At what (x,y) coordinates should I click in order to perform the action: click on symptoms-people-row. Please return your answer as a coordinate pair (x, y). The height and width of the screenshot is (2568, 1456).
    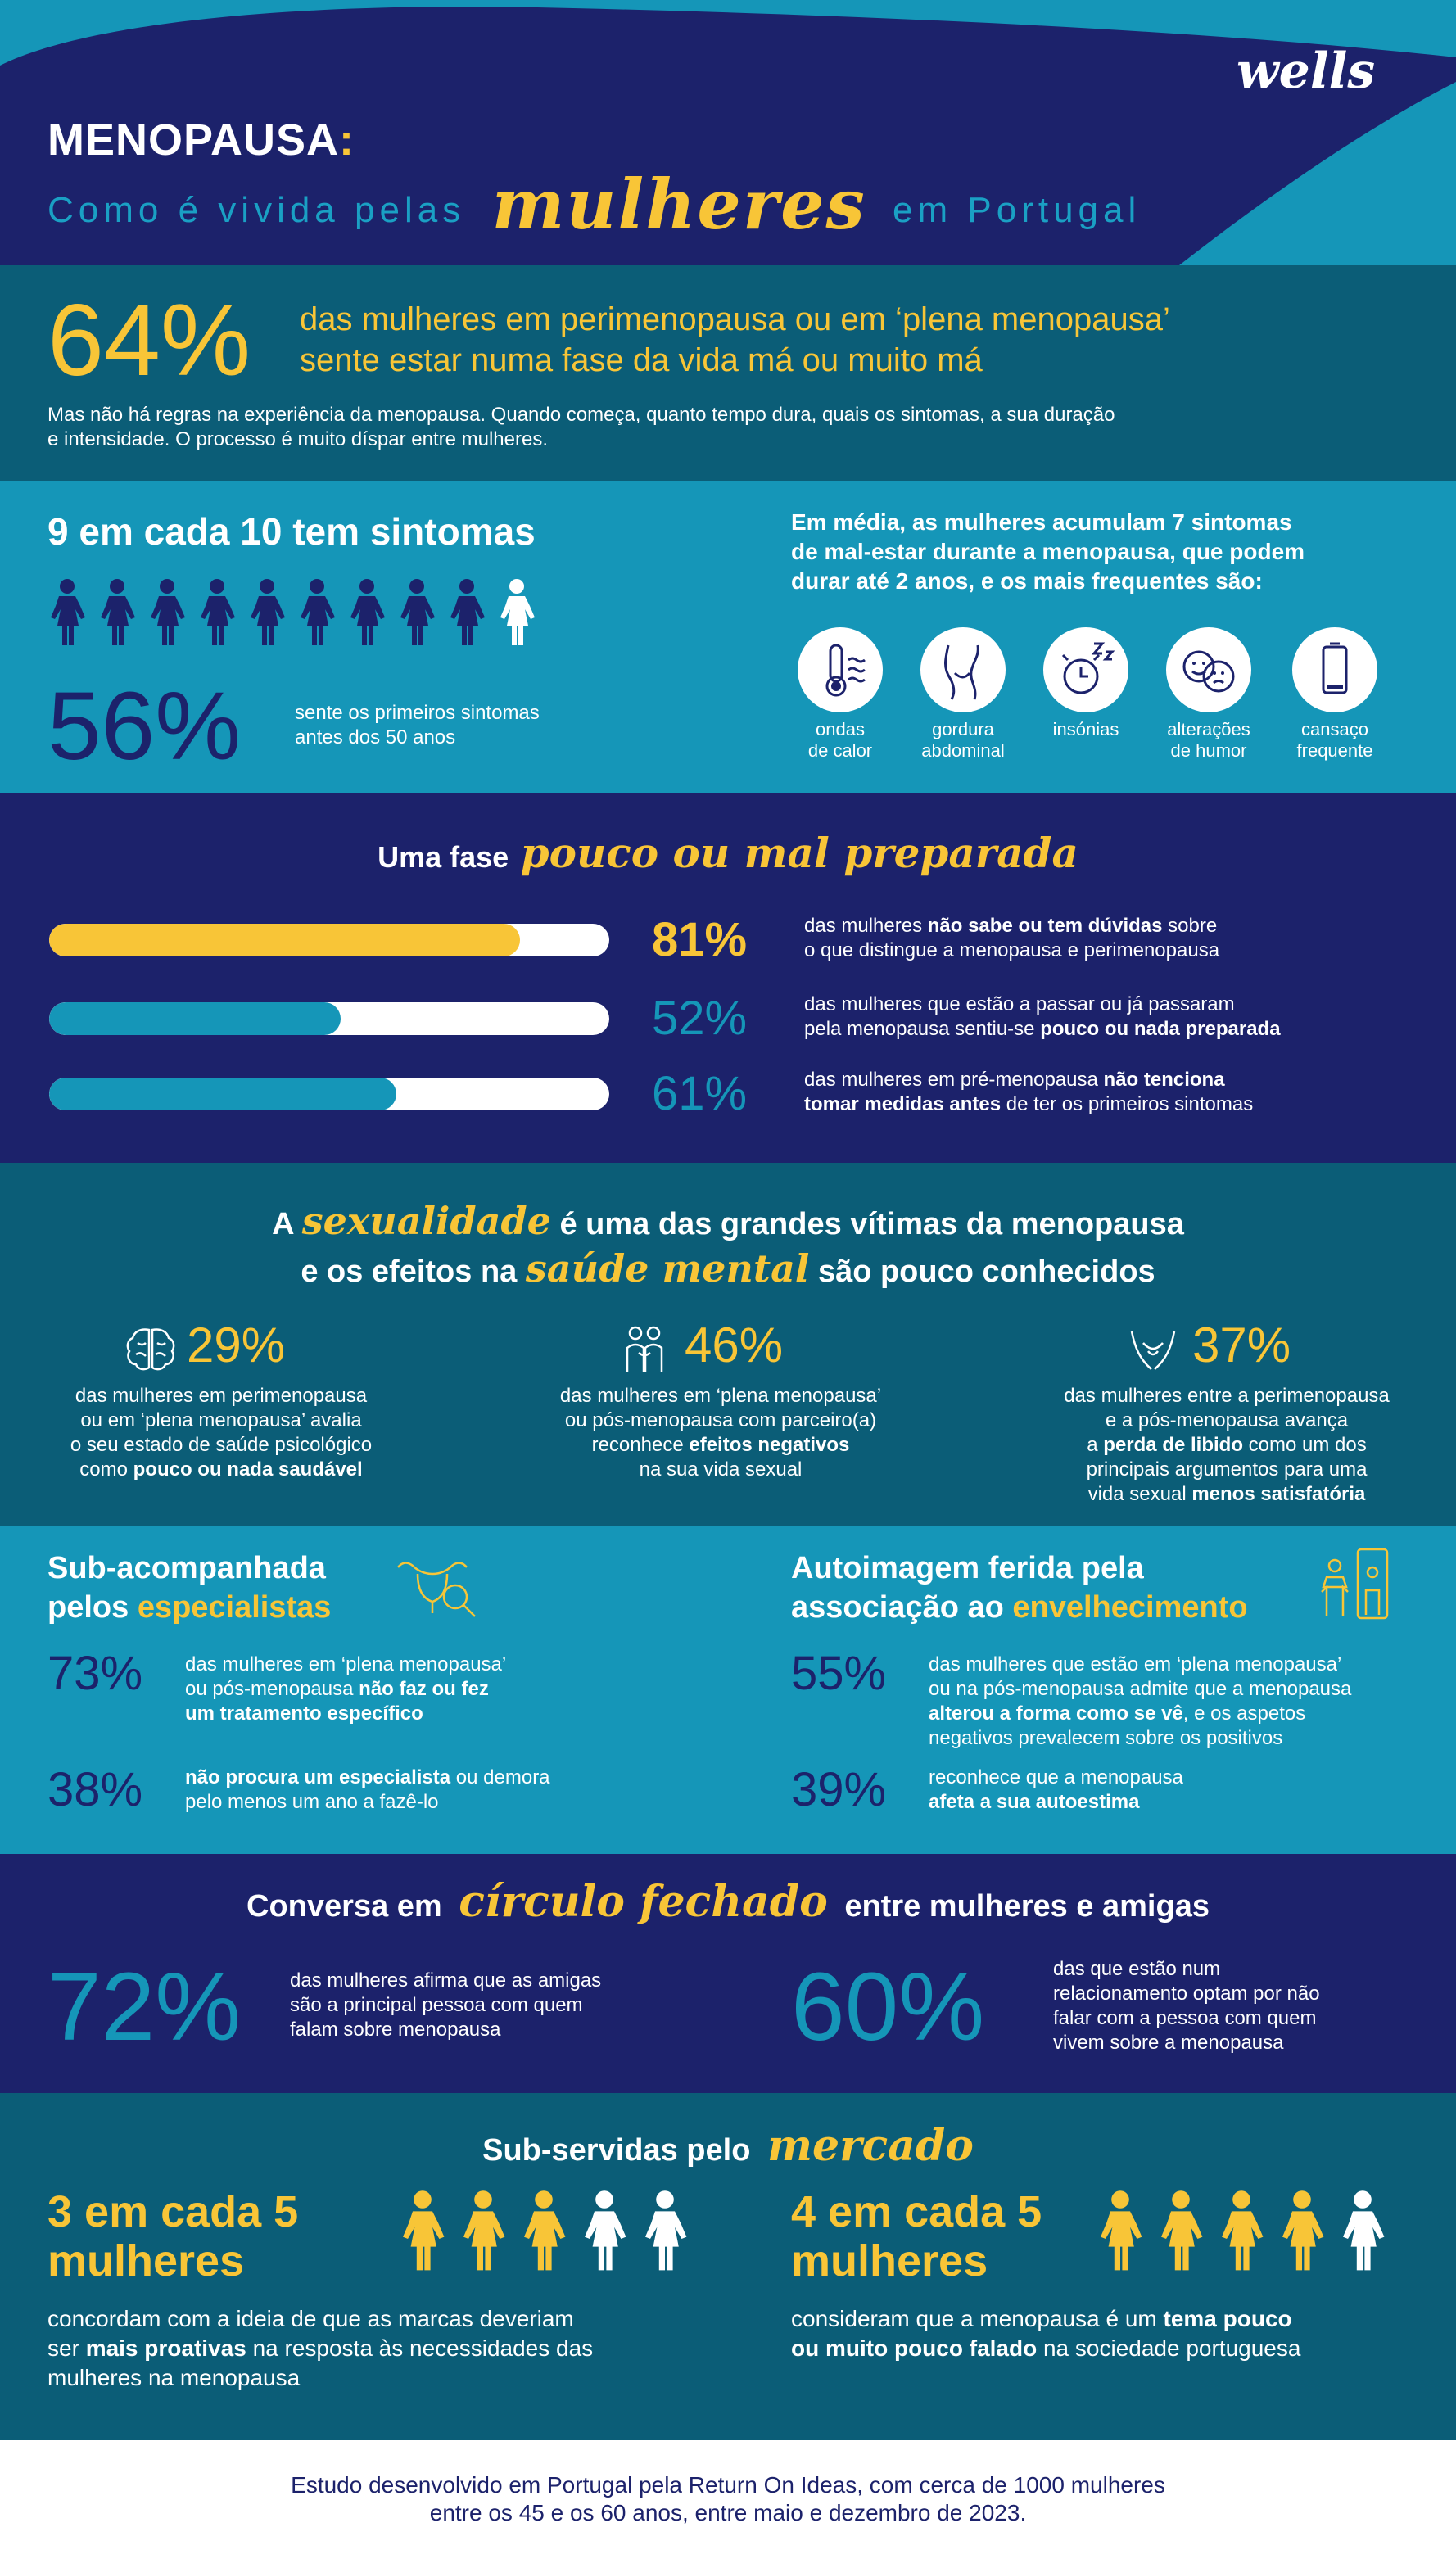
    Looking at the image, I should click on (293, 612).